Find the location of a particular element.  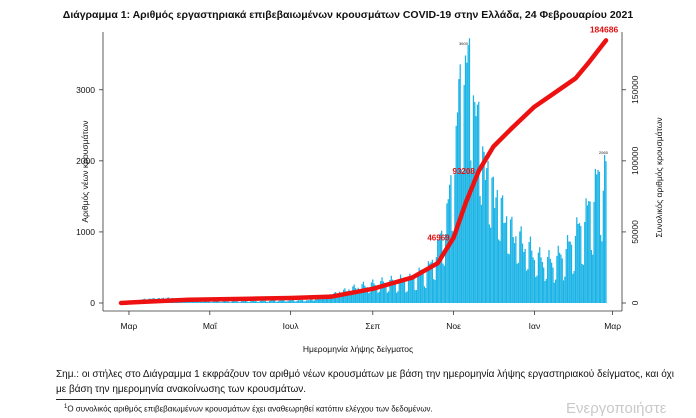

y-right-axis-label: Συνολικός αριθμός κρουσμάτων is located at coordinates (659, 177).